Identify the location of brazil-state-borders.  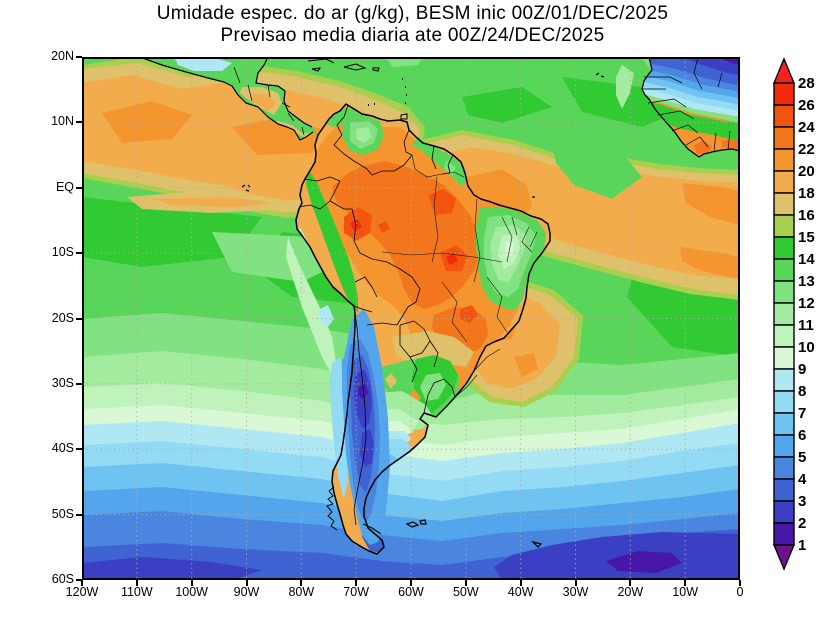
(459, 276).